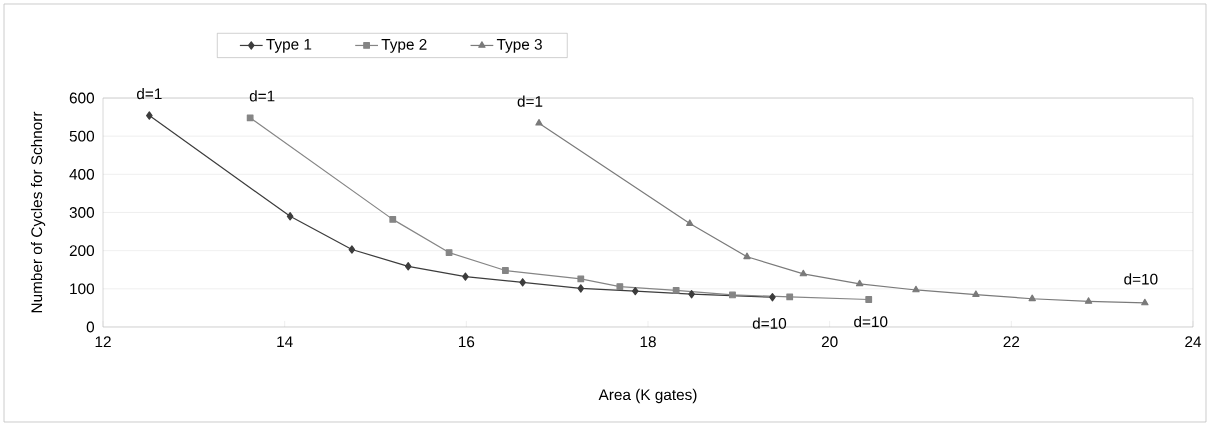 This screenshot has width=1211, height=427. Describe the element at coordinates (38, 212) in the screenshot. I see `y-axis-title: Number of Cycles for Schnorr` at that location.